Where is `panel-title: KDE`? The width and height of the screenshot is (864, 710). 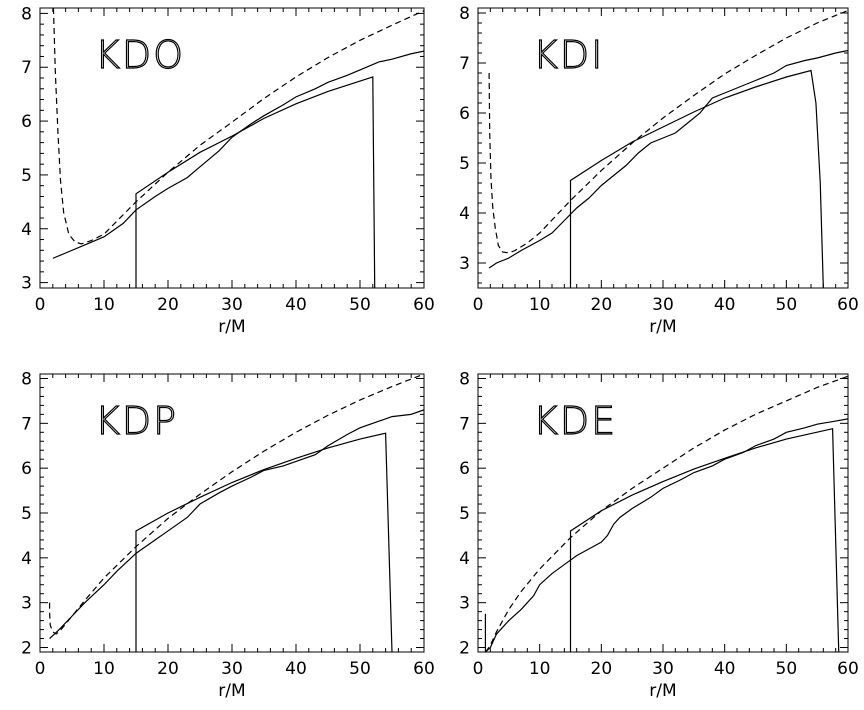
panel-title: KDE is located at coordinates (575, 421).